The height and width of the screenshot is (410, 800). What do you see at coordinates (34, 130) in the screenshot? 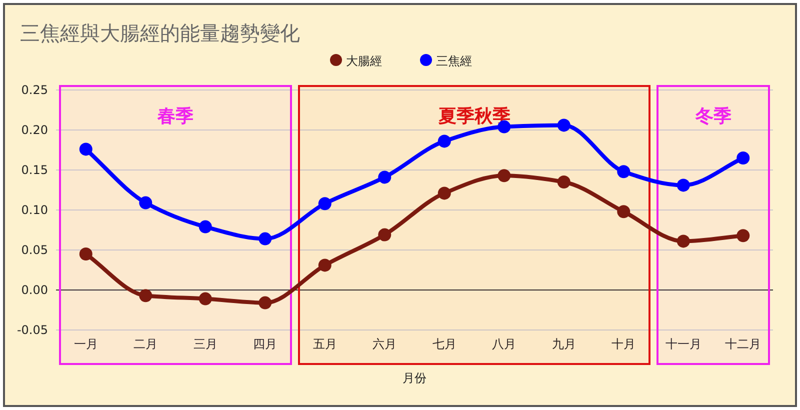
I see `y-tick-label: 0.20` at bounding box center [34, 130].